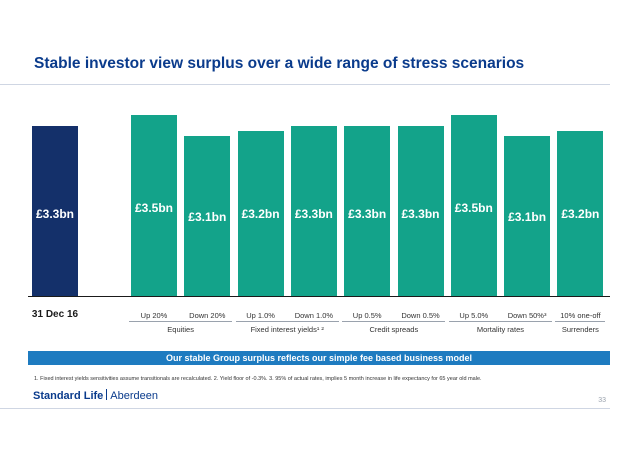  Describe the element at coordinates (319, 296) in the screenshot. I see `chart-baseline` at that location.